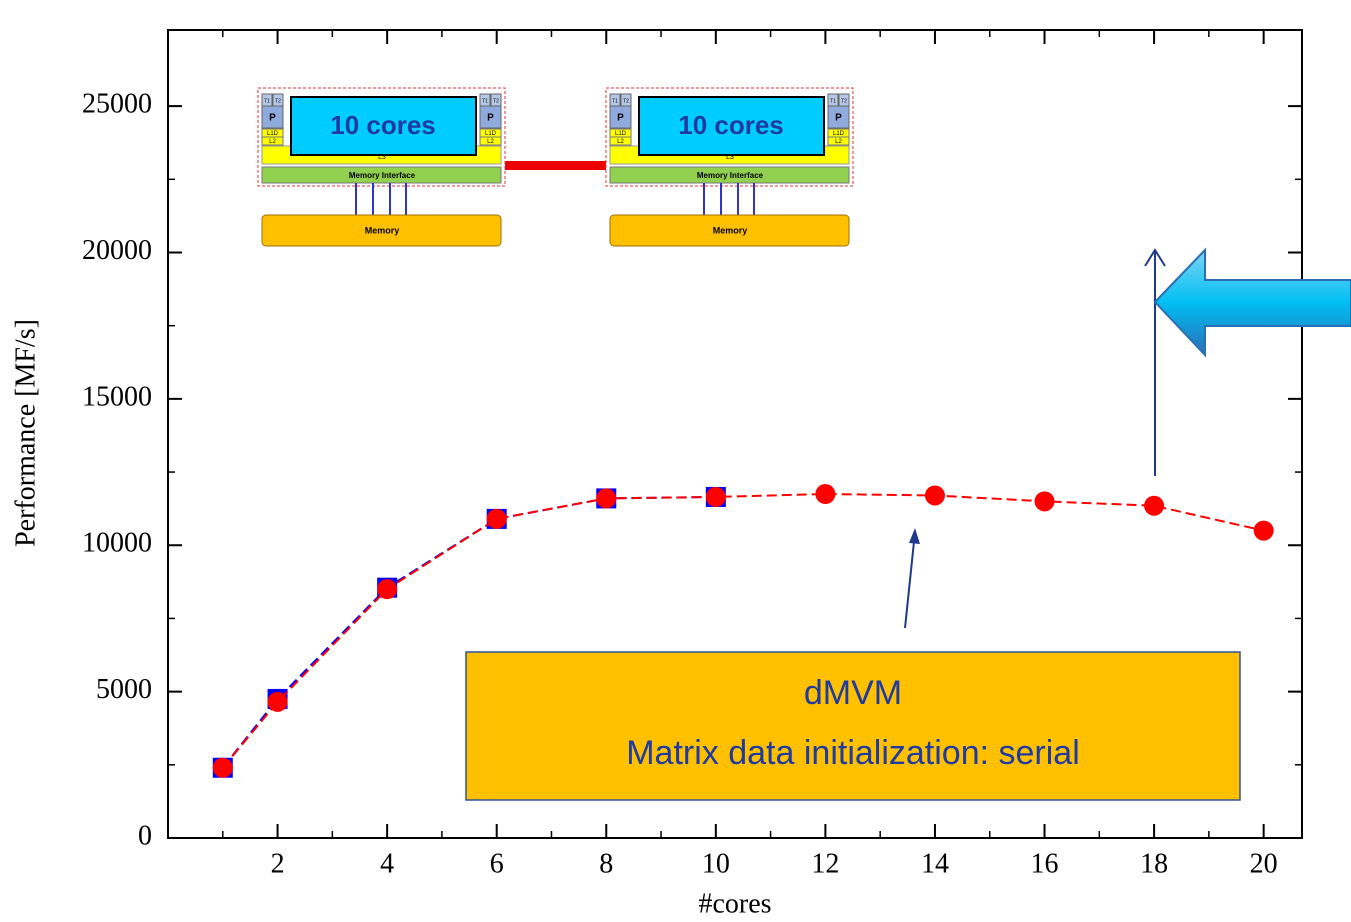  What do you see at coordinates (117, 104) in the screenshot?
I see `y-tick-label: 25000` at bounding box center [117, 104].